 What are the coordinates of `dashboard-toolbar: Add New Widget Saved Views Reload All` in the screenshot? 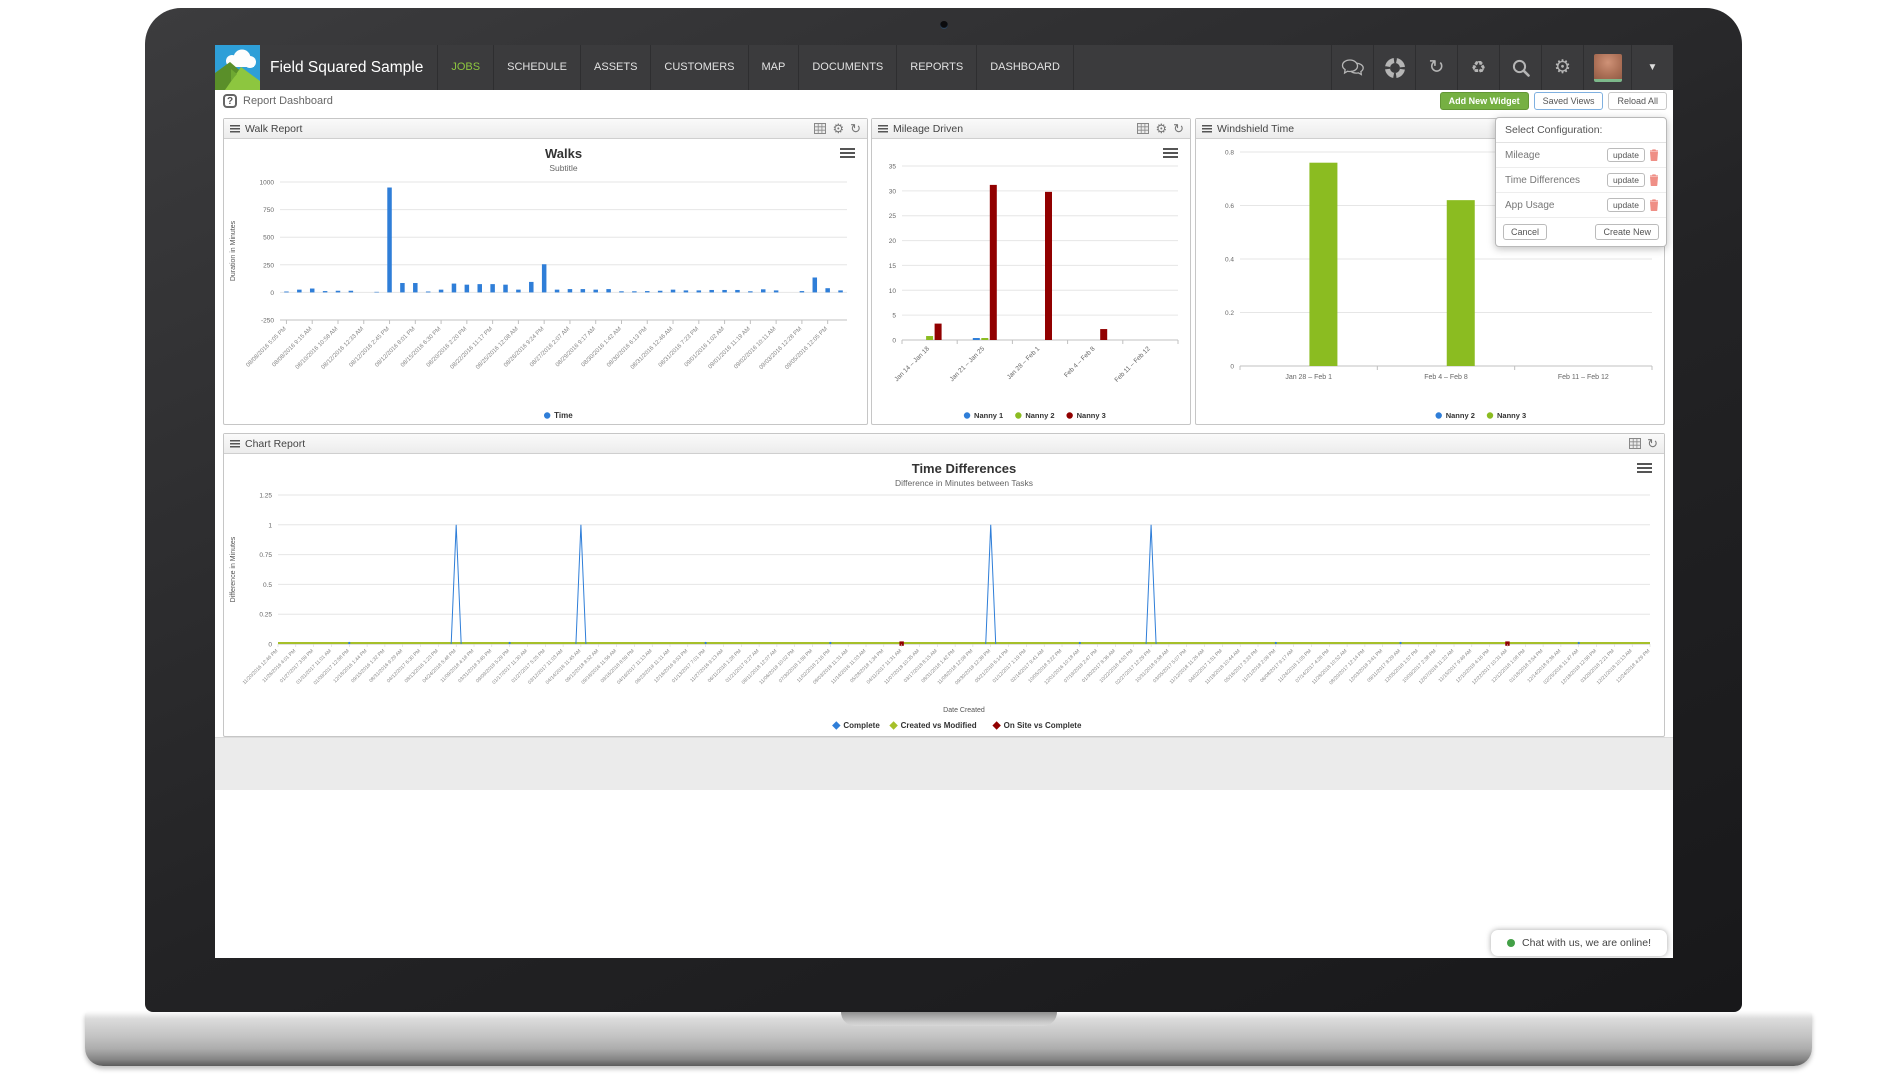 It's located at (1553, 101).